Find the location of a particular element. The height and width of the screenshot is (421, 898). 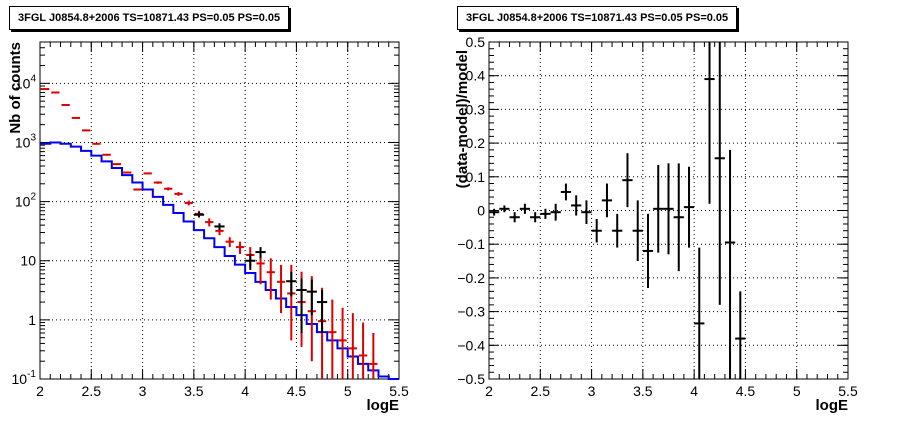

y-tick-label: −0.4 is located at coordinates (471, 345).